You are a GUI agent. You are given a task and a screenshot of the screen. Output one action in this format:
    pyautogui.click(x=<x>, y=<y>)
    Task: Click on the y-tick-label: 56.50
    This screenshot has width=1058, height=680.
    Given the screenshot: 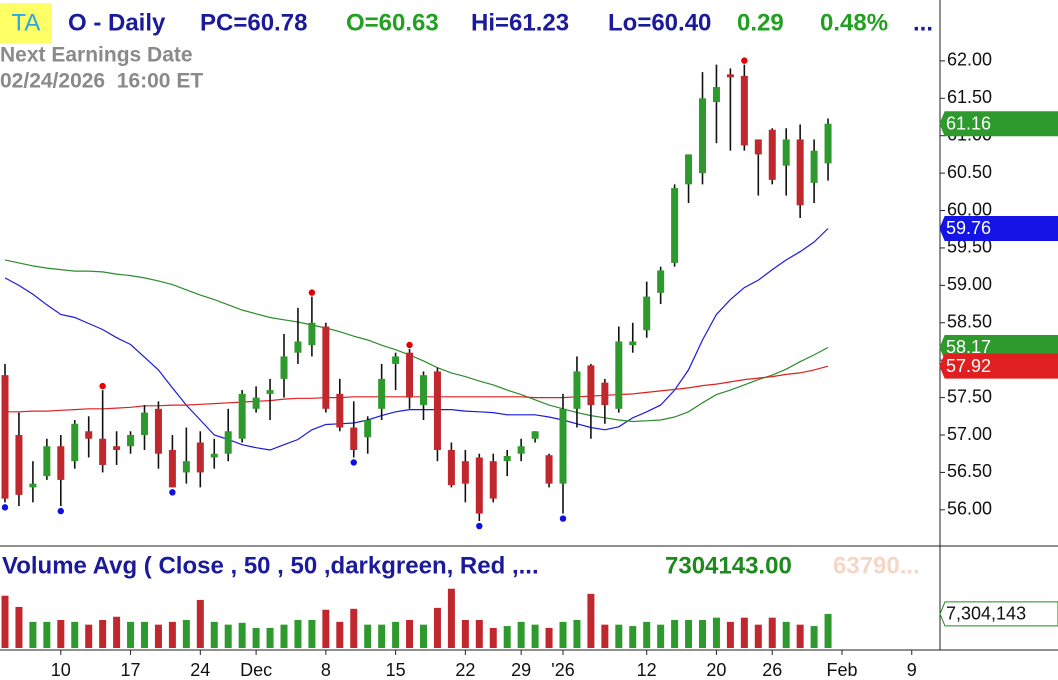 What is the action you would take?
    pyautogui.click(x=969, y=471)
    